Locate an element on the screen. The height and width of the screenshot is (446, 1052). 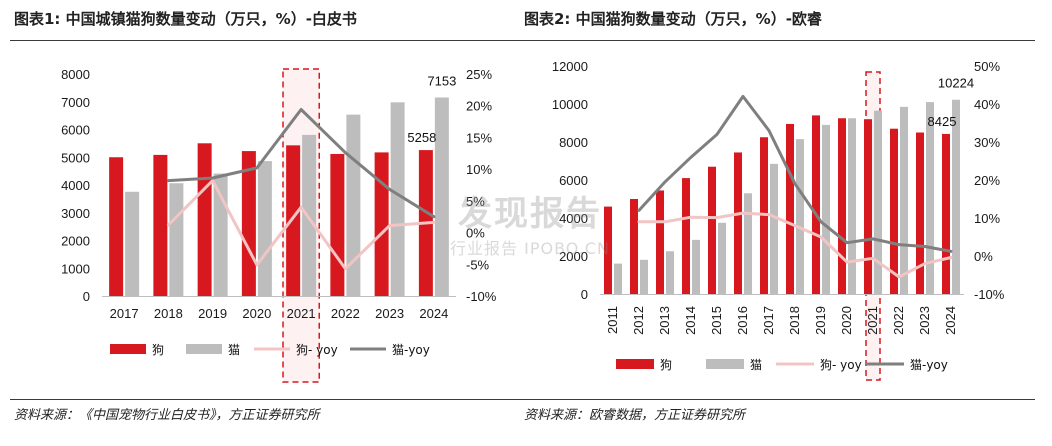
x-tick-label: 2013 is located at coordinates (664, 320).